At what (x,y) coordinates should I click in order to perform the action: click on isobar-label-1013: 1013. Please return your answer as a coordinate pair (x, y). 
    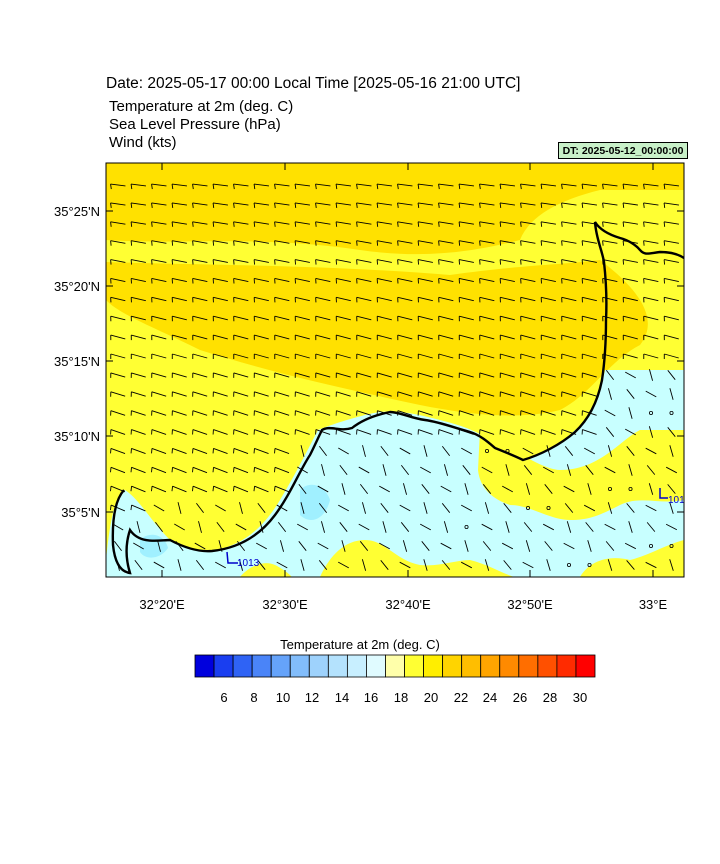
    Looking at the image, I should click on (248, 563).